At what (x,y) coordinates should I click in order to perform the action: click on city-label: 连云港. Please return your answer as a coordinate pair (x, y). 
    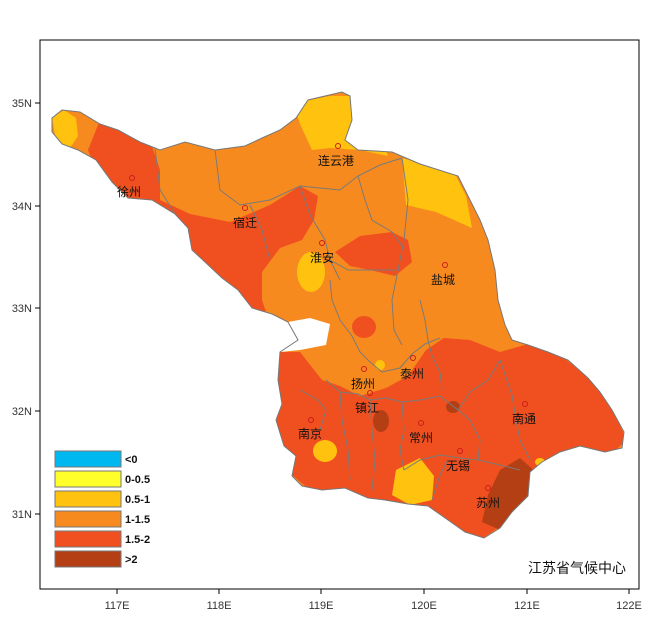
    Looking at the image, I should click on (336, 160).